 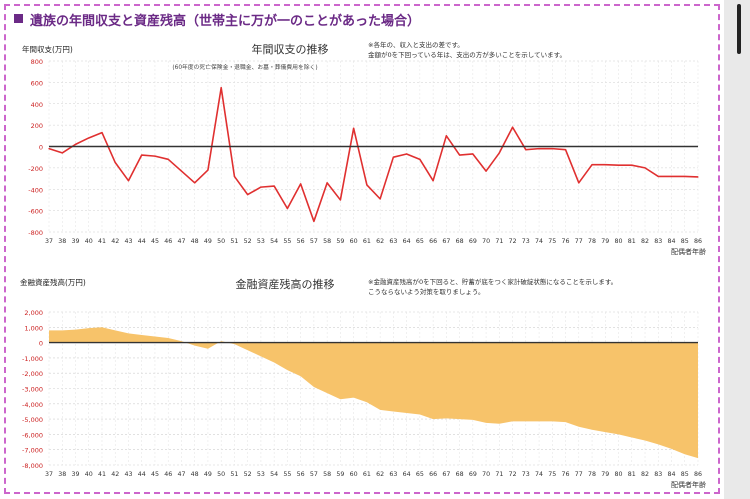 What do you see at coordinates (592, 474) in the screenshot?
I see `x-tick-label: 78` at bounding box center [592, 474].